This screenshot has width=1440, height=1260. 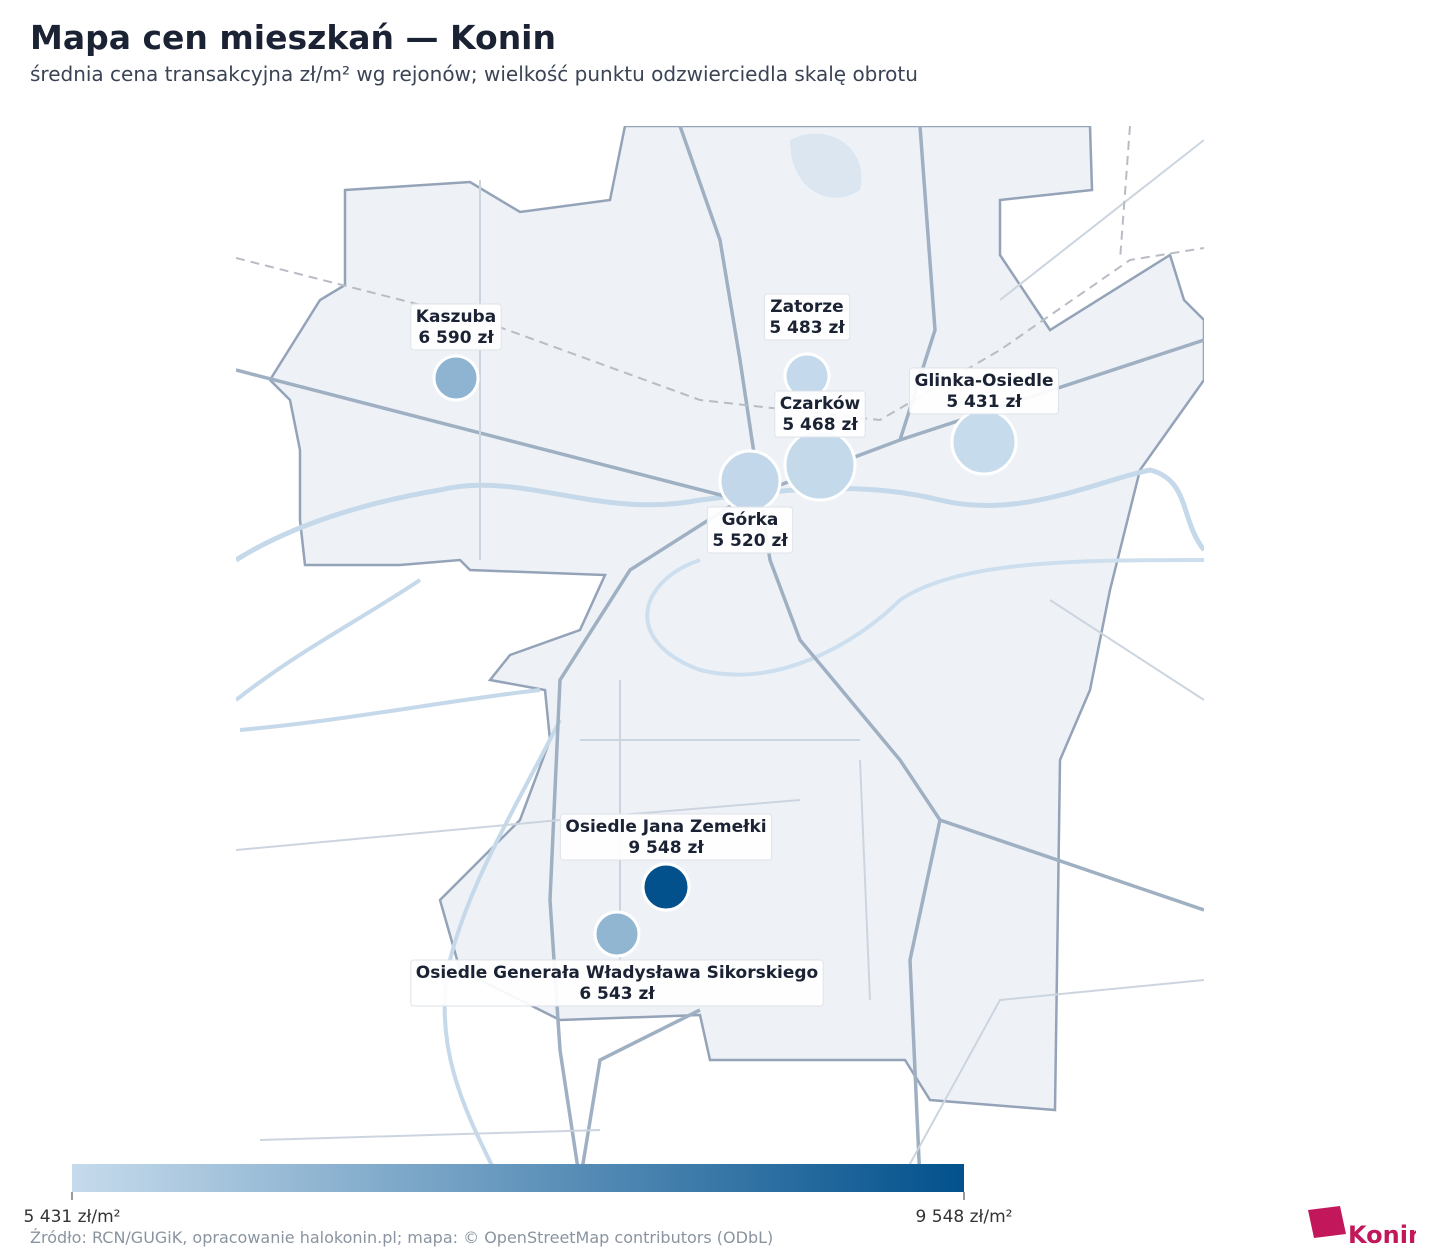 I want to click on district-name: Czarków, so click(x=820, y=404).